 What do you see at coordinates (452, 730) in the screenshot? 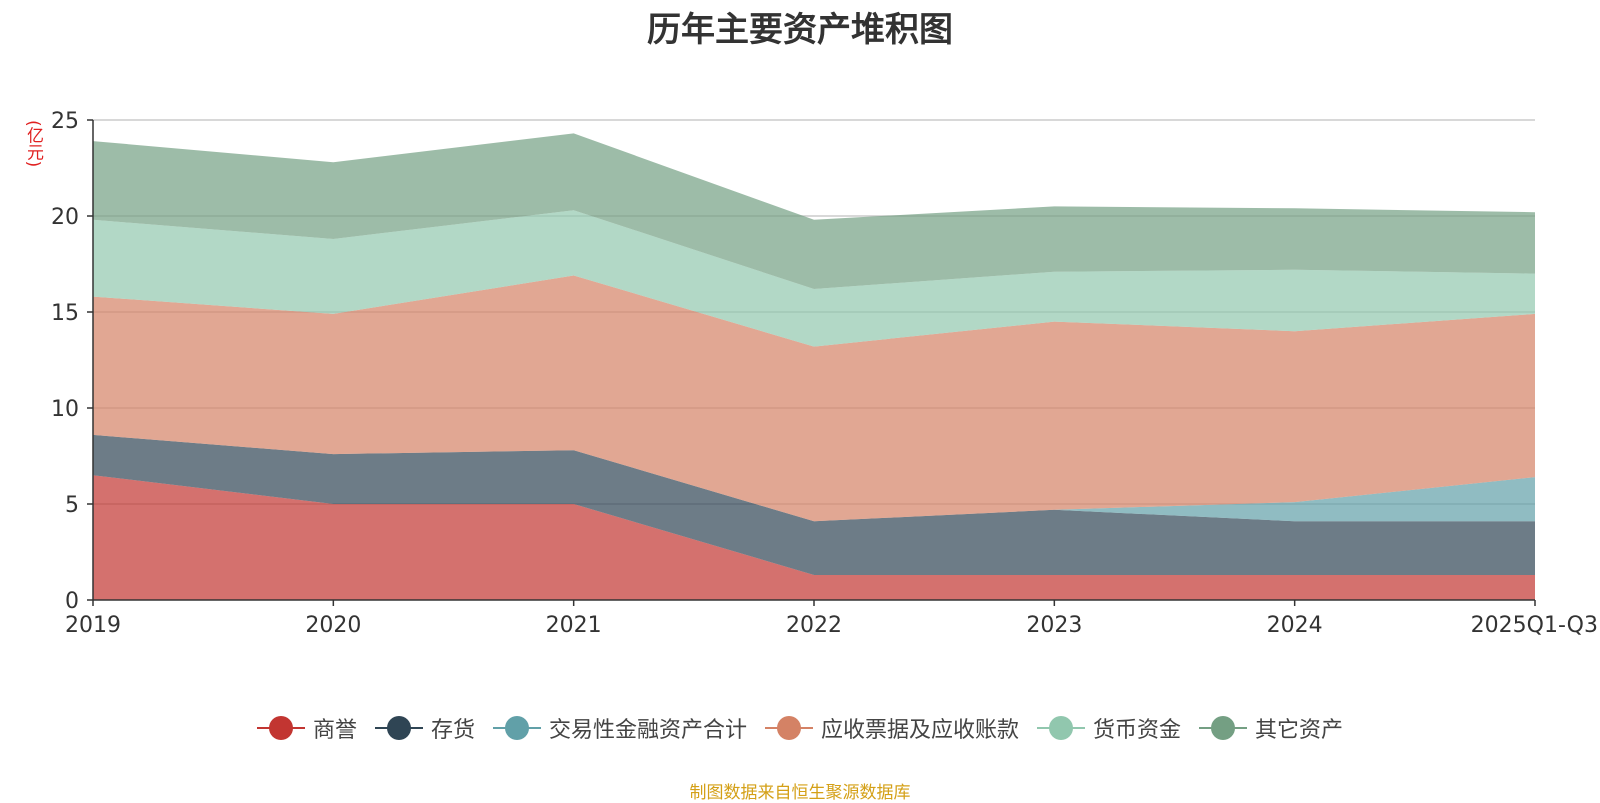
I see `legend-label: 存货` at bounding box center [452, 730].